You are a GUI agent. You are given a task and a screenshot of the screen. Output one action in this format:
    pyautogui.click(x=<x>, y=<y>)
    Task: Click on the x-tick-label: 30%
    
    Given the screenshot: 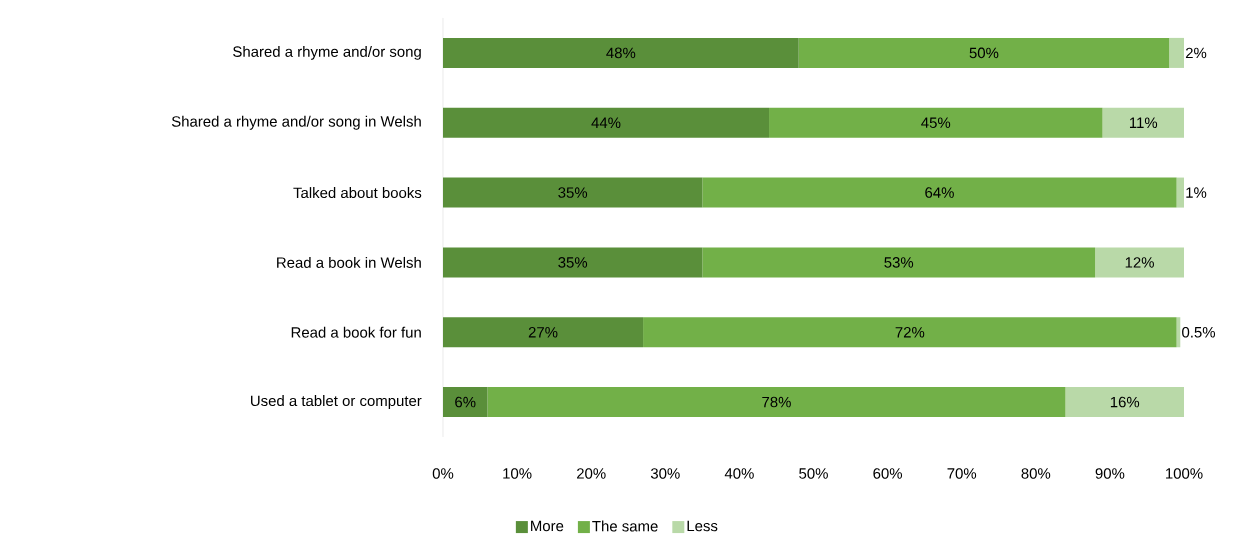 What is the action you would take?
    pyautogui.click(x=665, y=473)
    